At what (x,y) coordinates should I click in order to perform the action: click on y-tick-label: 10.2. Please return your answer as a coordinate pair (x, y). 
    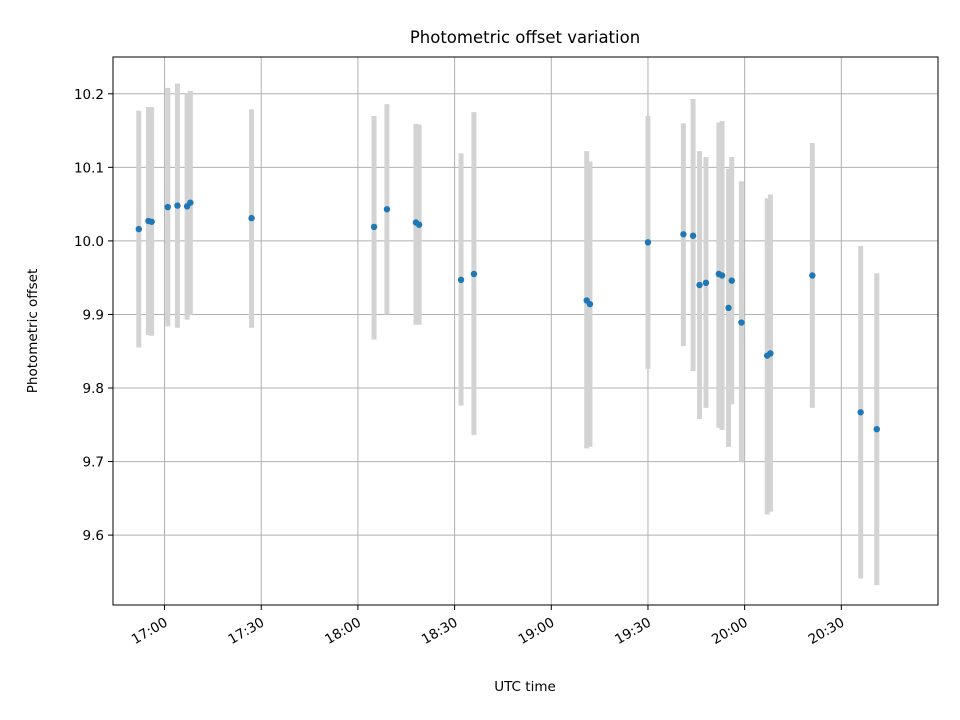
    Looking at the image, I should click on (89, 95).